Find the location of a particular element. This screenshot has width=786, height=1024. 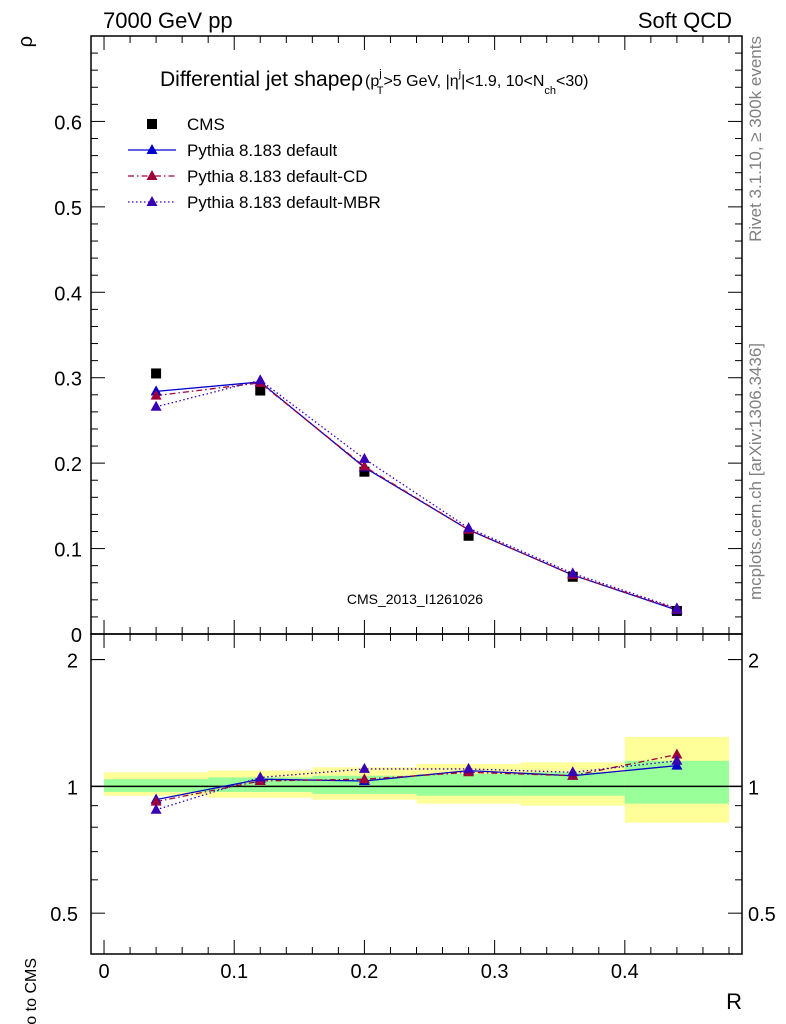

main-panel-tick-labels: 0 0.1 0.2 0.3 0.4 0.5 0.6 is located at coordinates (68, 379).